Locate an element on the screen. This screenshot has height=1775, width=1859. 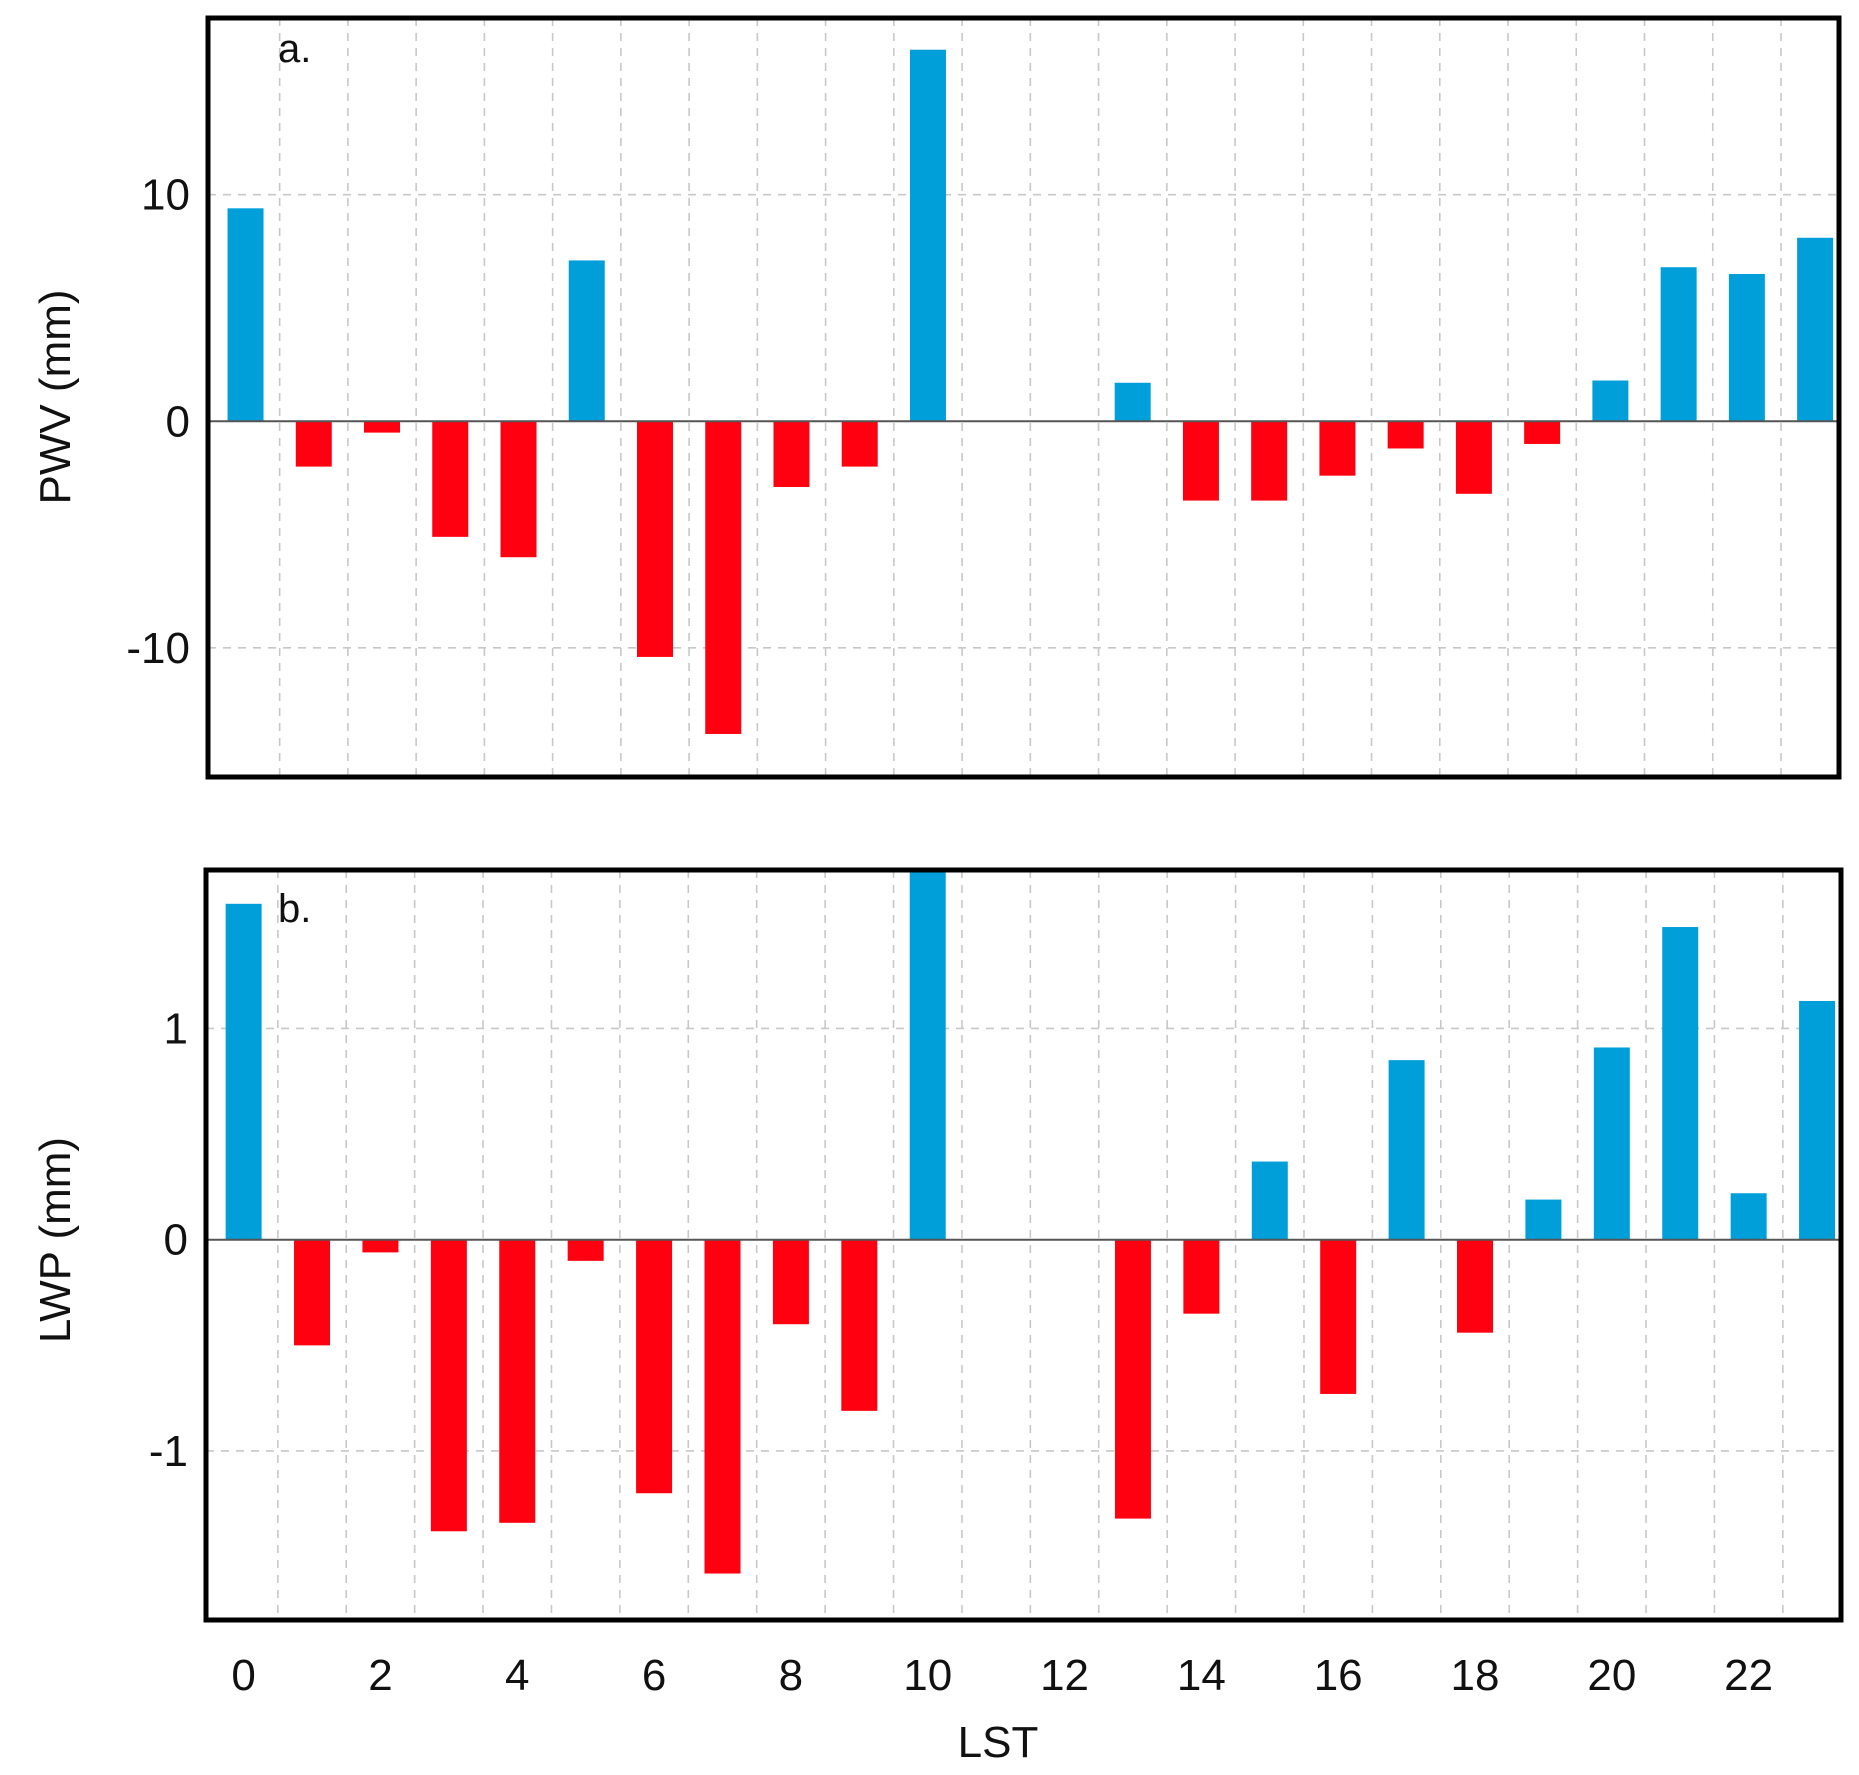
panel-b-label: b. is located at coordinates (294, 909).